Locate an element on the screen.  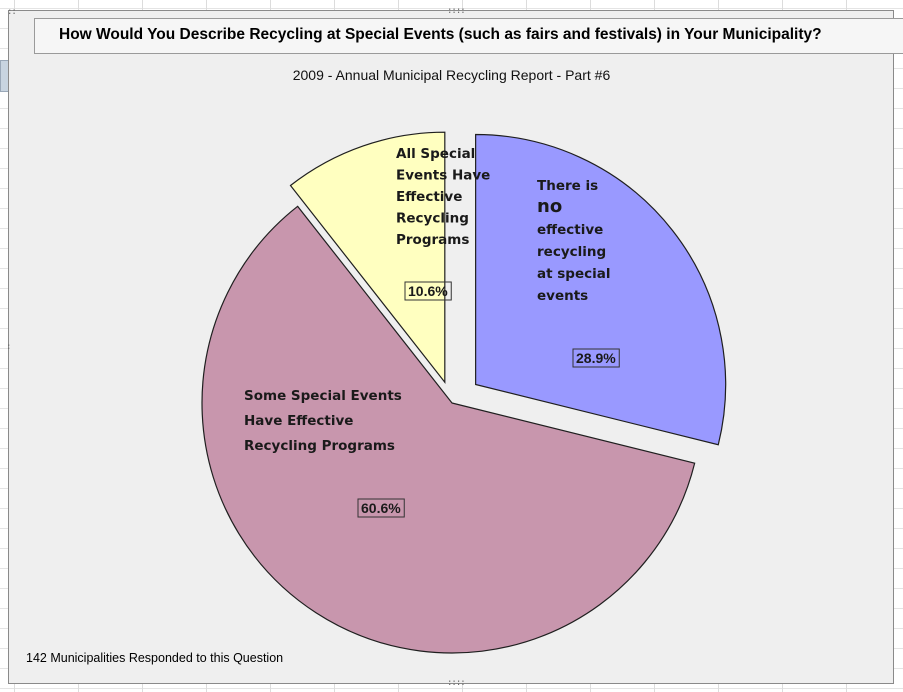
resize-handle-top: :::: is located at coordinates (456, 11).